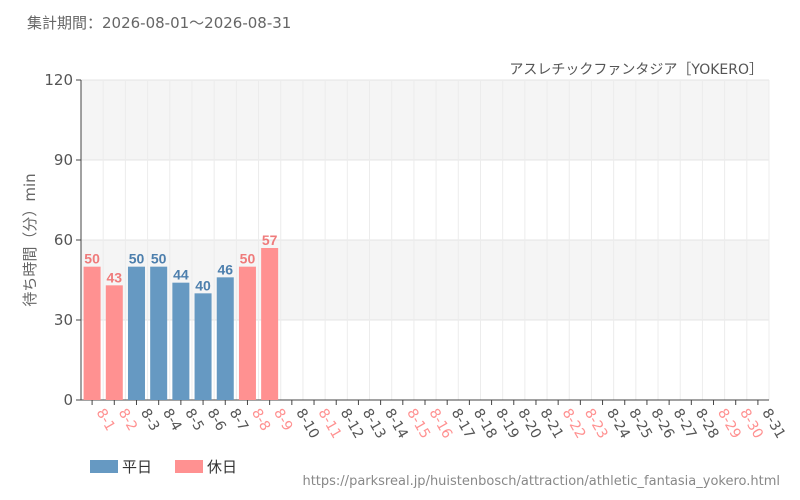  Describe the element at coordinates (425, 120) in the screenshot. I see `grid-band` at that location.